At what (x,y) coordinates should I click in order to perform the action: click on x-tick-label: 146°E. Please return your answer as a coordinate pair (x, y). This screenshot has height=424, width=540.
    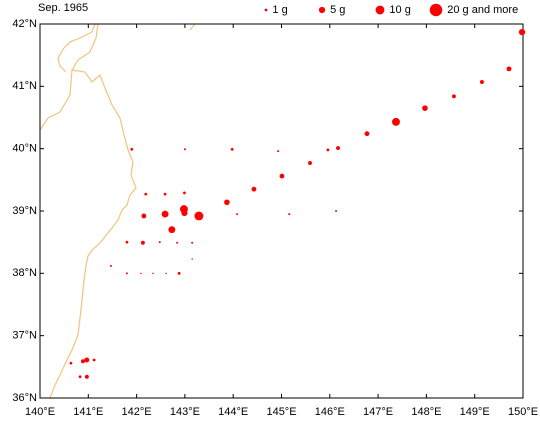
    Looking at the image, I should click on (330, 412).